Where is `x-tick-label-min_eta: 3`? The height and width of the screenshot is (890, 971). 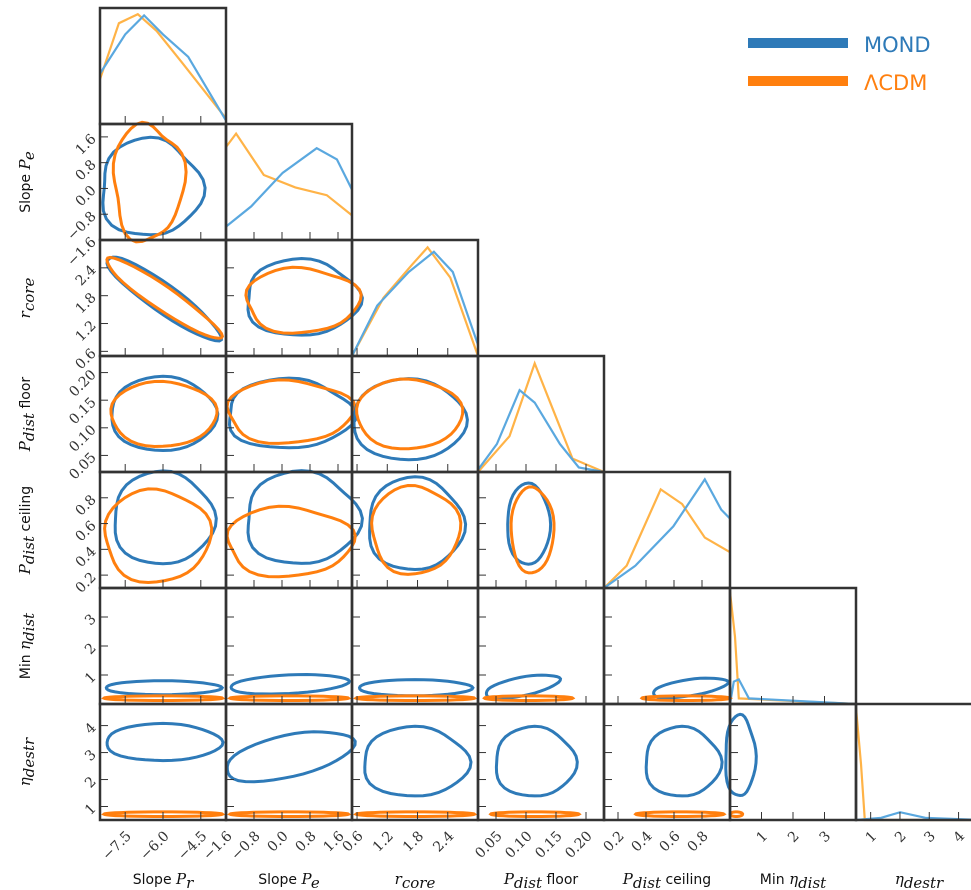 x-tick-label-min_eta: 3 is located at coordinates (825, 837).